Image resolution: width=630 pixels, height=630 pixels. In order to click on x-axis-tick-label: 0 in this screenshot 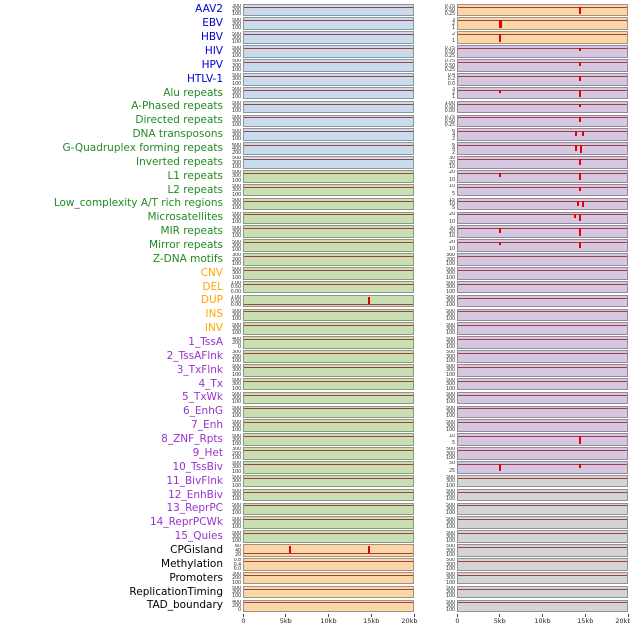, I will do `click(243, 620)`.